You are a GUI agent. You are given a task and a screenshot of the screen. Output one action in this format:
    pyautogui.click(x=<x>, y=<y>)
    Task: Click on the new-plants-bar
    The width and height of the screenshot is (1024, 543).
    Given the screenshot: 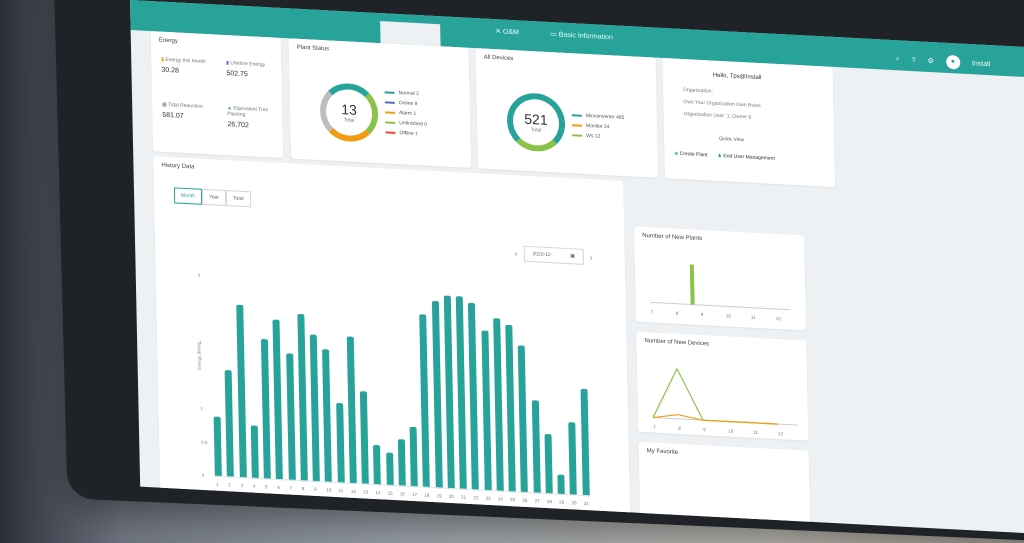 What is the action you would take?
    pyautogui.click(x=692, y=284)
    